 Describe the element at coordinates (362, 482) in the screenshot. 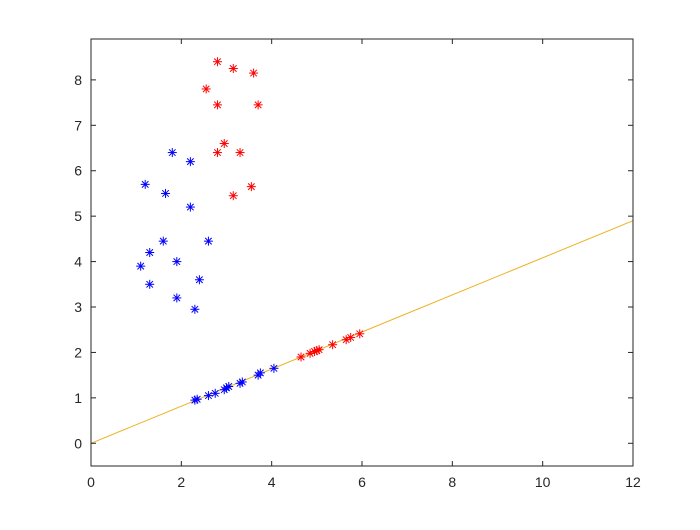

I see `x-tick-label: 6` at that location.